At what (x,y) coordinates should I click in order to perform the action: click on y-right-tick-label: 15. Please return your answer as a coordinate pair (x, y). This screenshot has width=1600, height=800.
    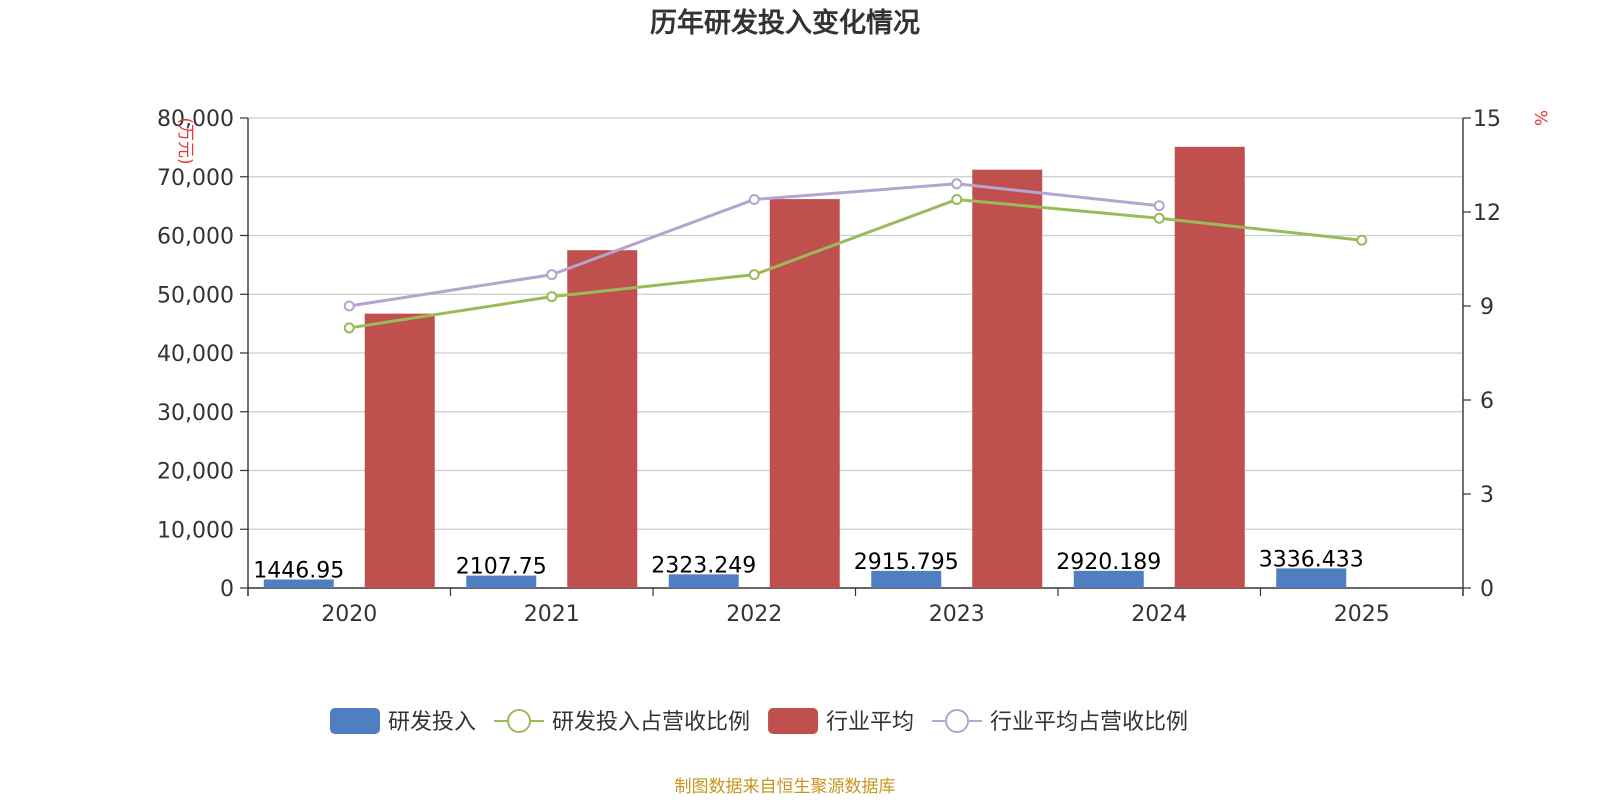
    Looking at the image, I should click on (1487, 119).